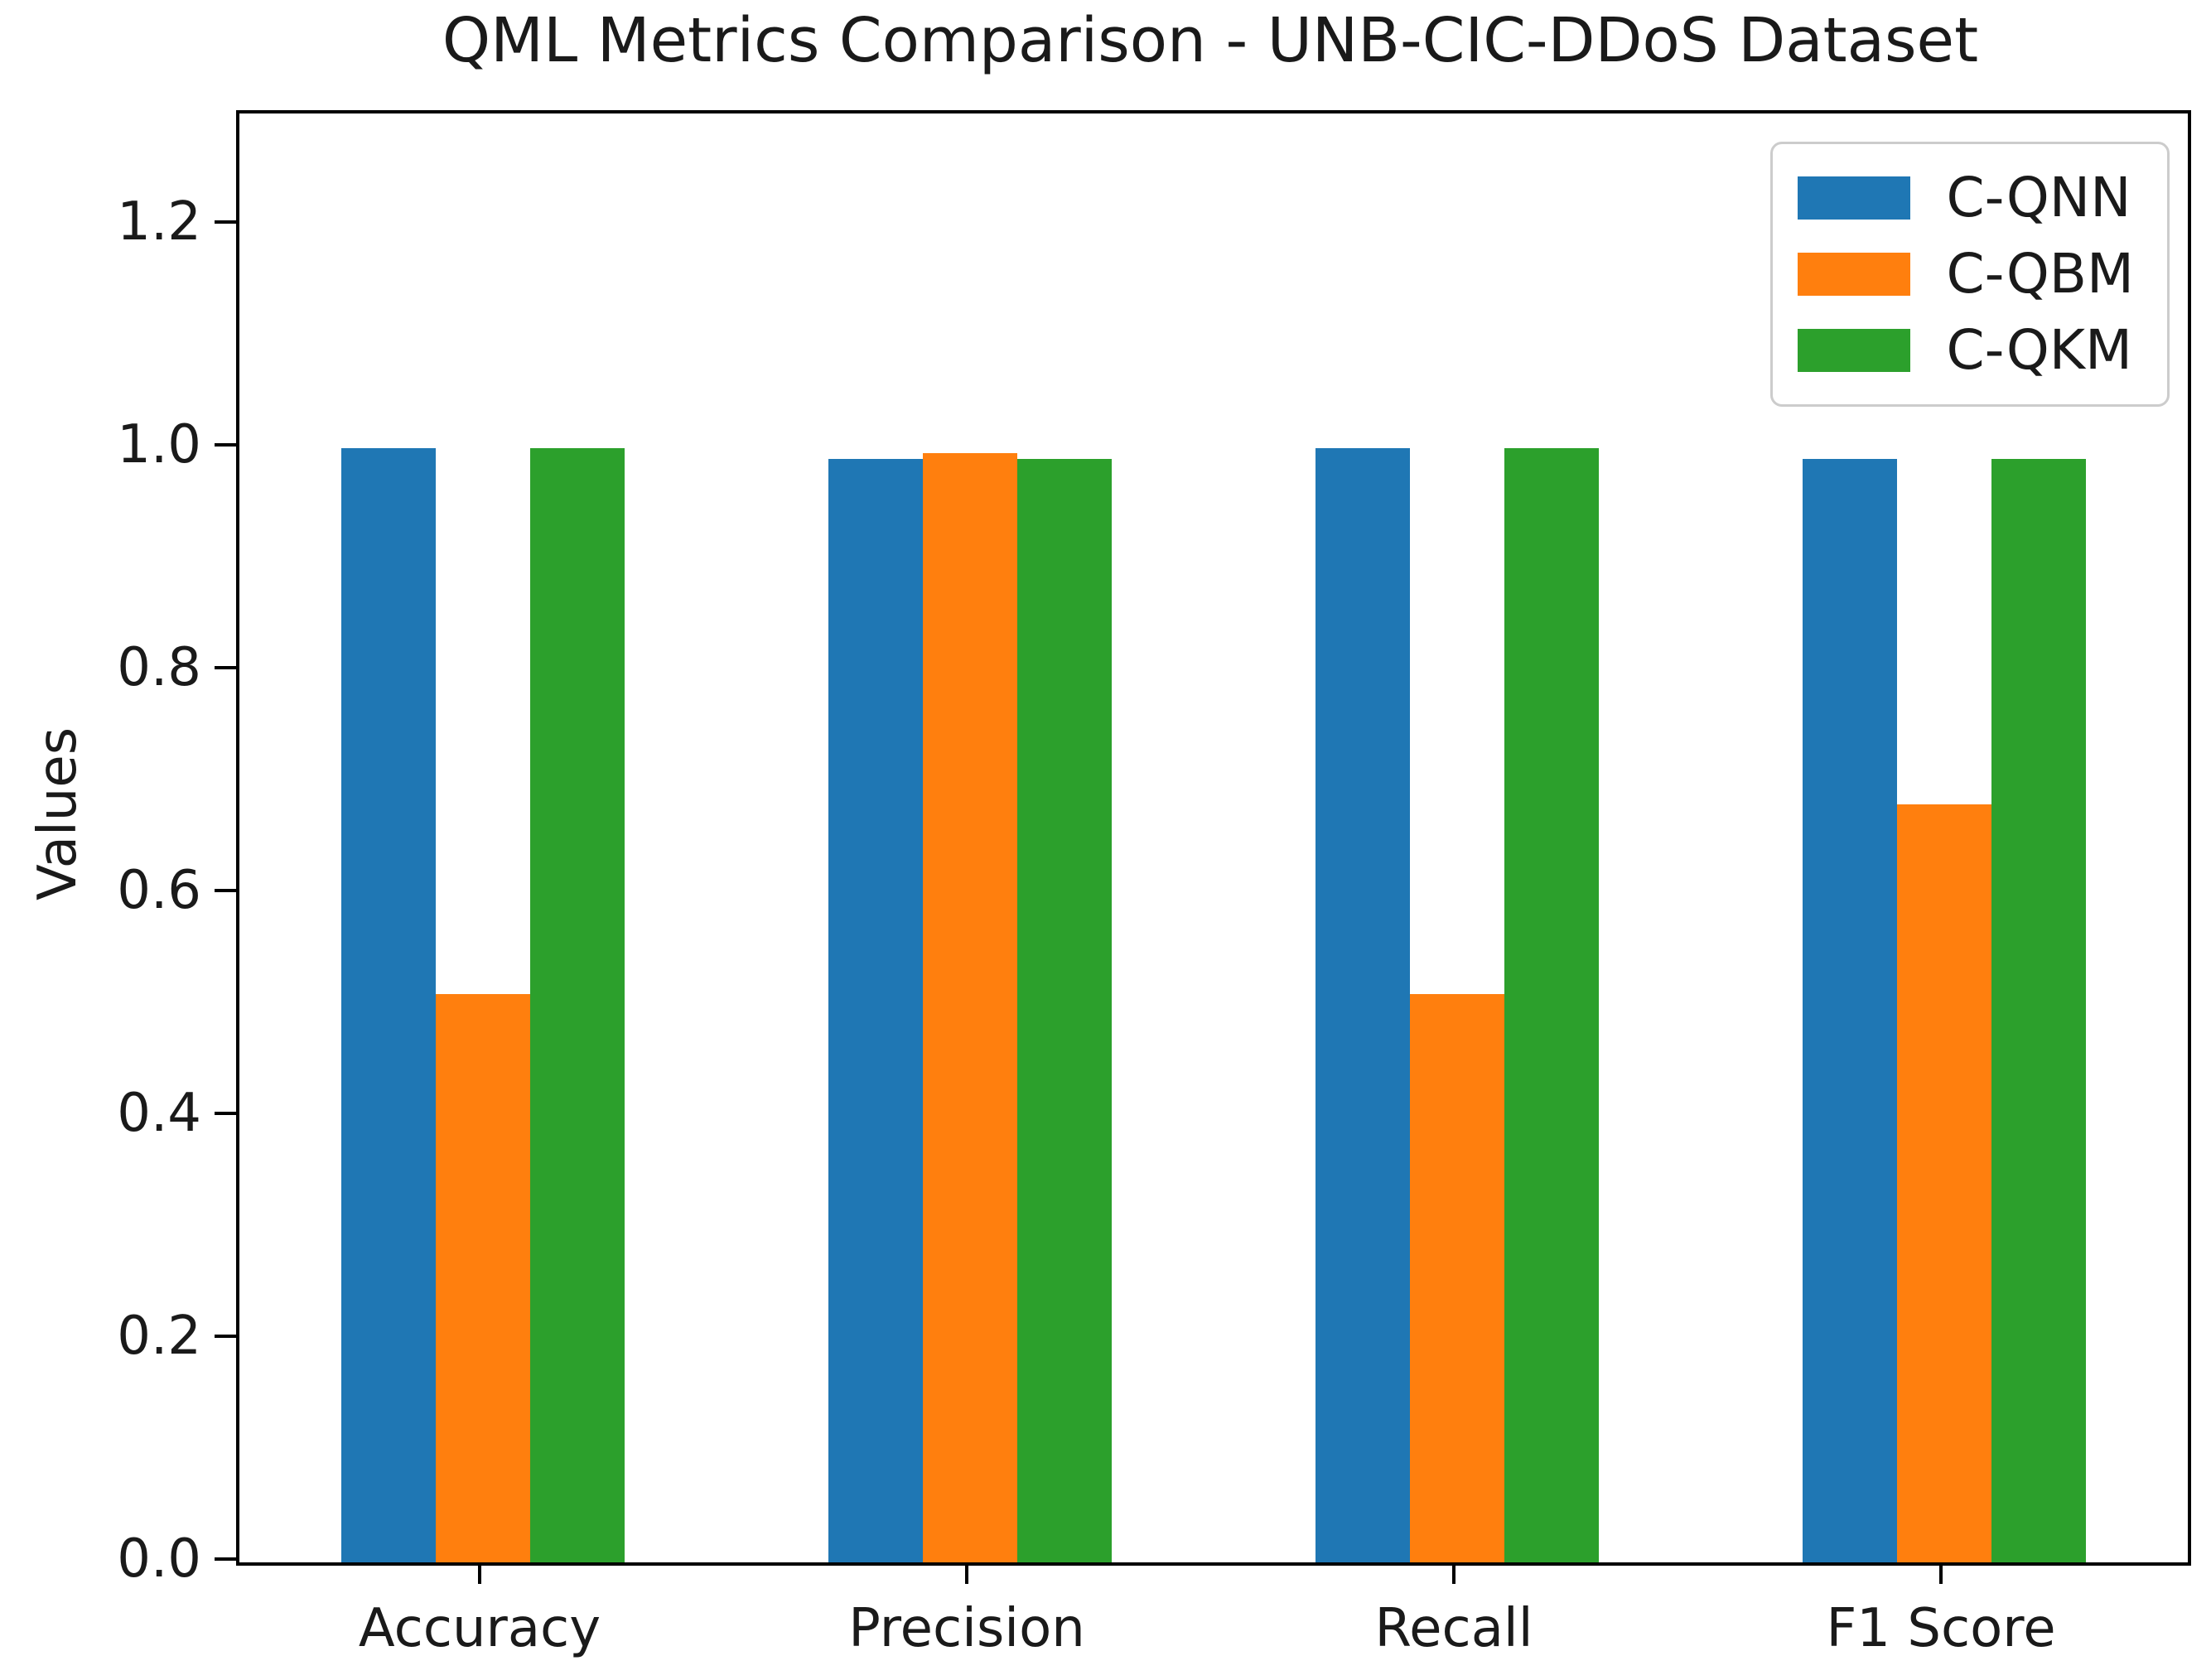 This screenshot has width=2211, height=1680. I want to click on y-tick-label: 0.2, so click(159, 1336).